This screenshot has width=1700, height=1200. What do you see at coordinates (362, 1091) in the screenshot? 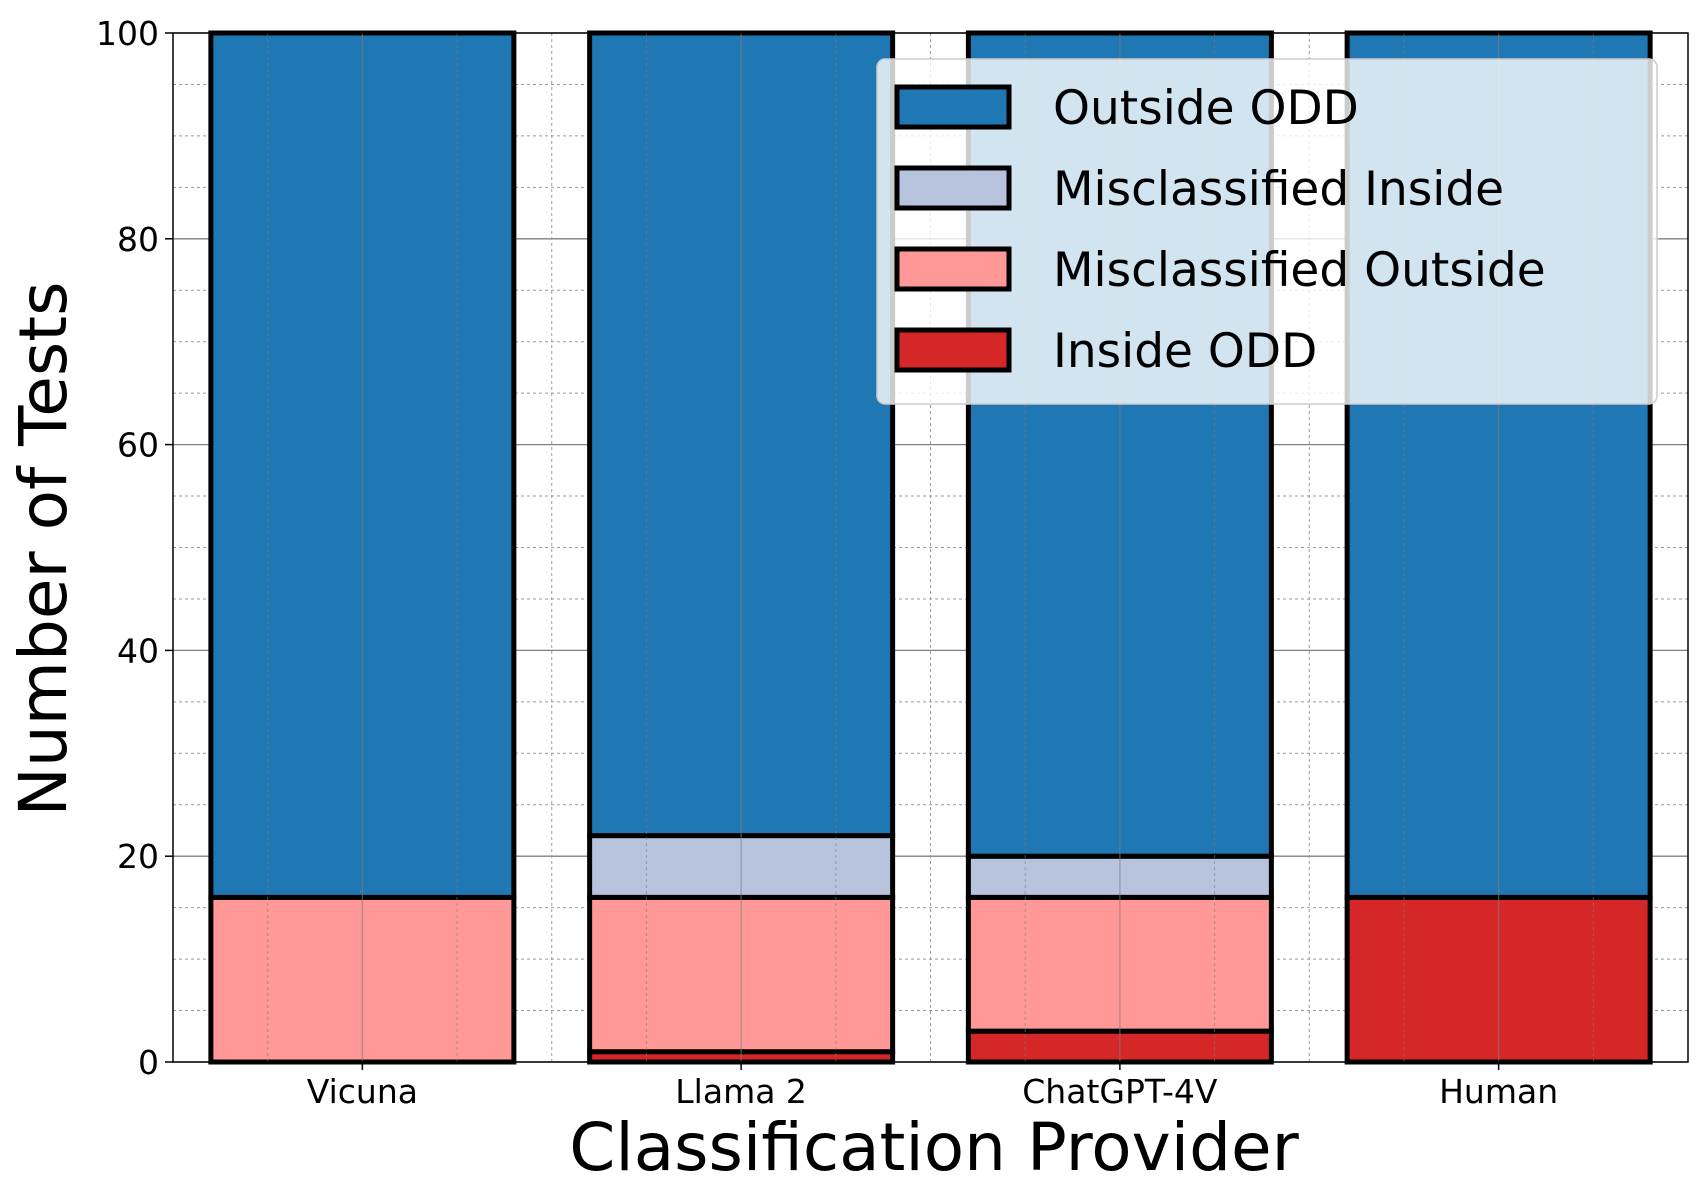
I see `x-tick-label: Vicuna` at bounding box center [362, 1091].